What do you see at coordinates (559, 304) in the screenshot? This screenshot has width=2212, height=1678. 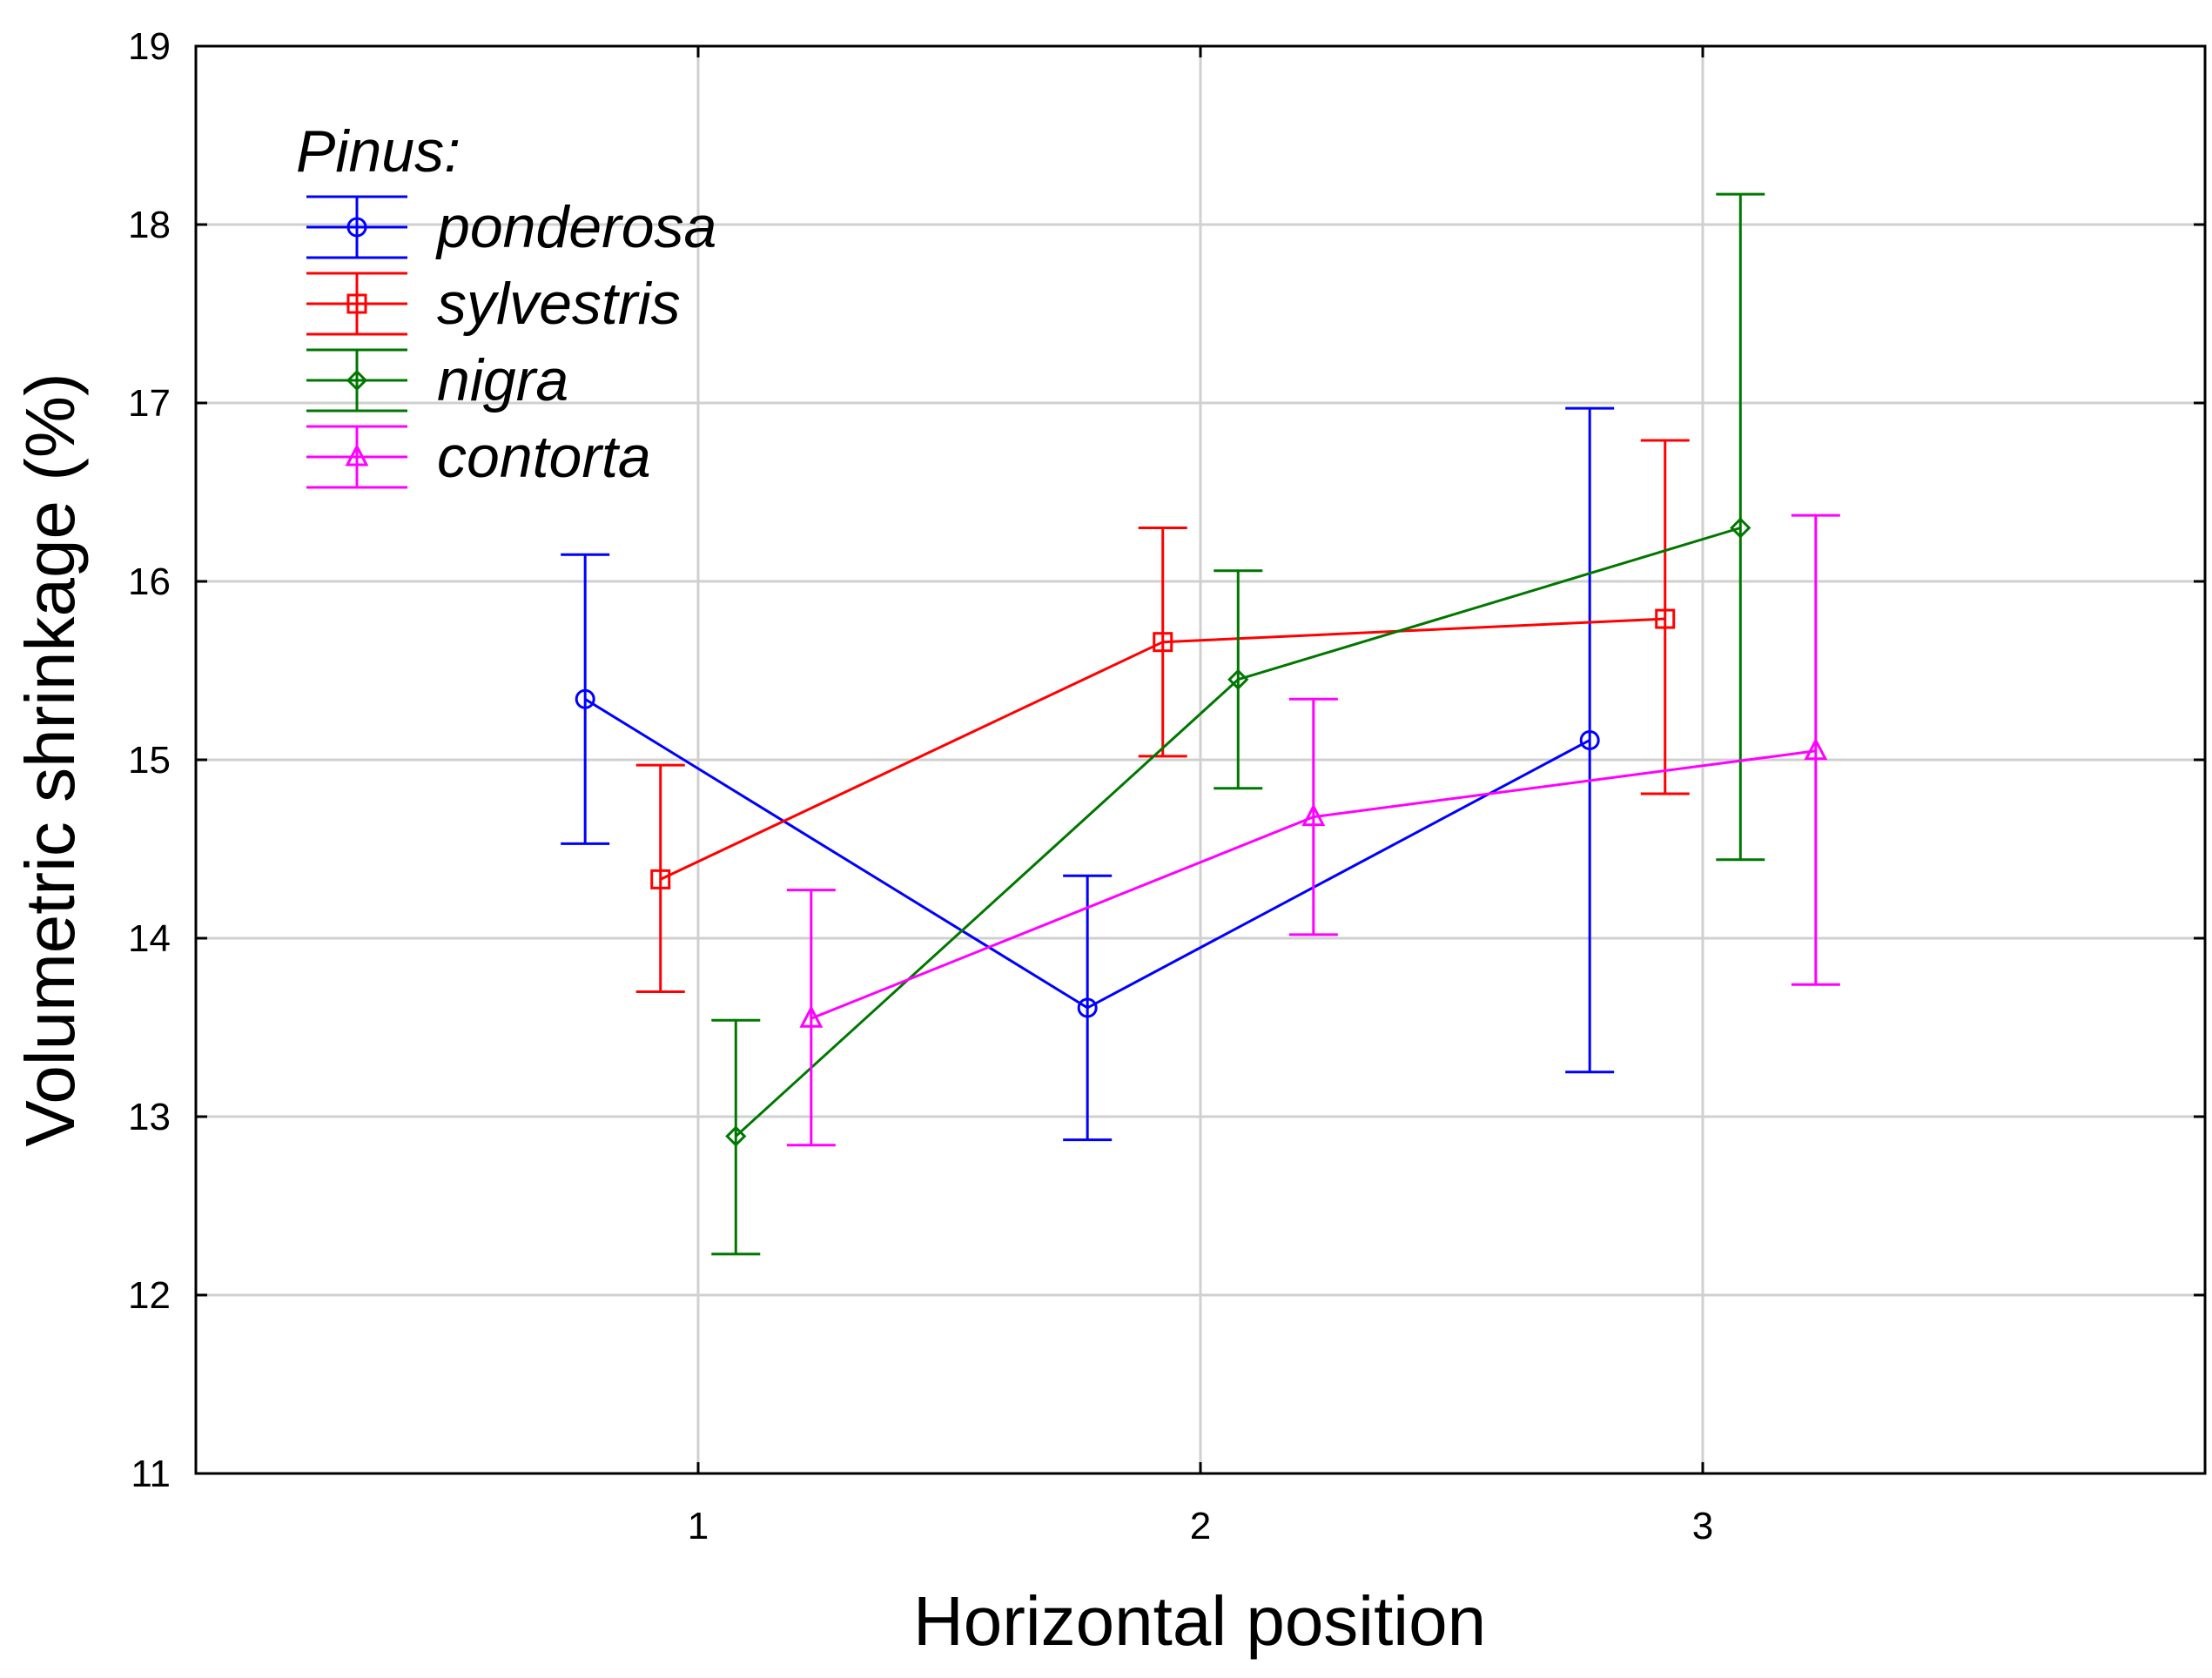 I see `legend-label: sylvestris` at bounding box center [559, 304].